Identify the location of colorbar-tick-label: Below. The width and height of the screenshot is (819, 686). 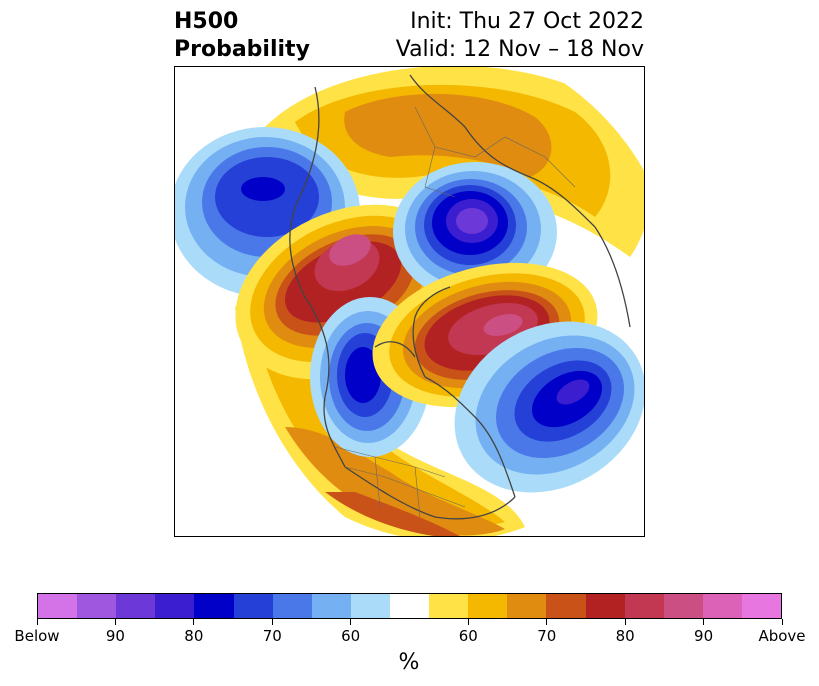
(37, 636).